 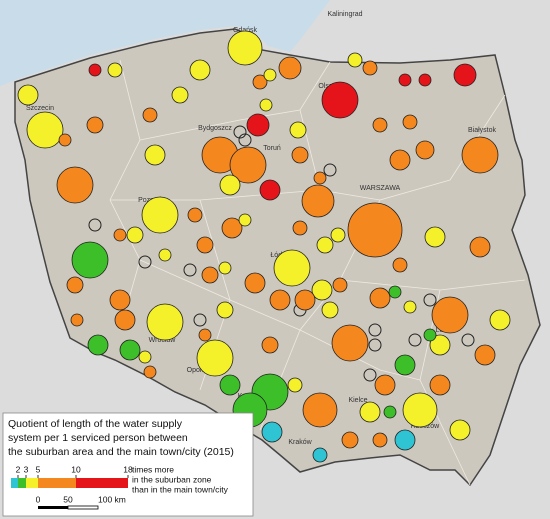 I want to click on legend-tick-label: 18, so click(x=128, y=469).